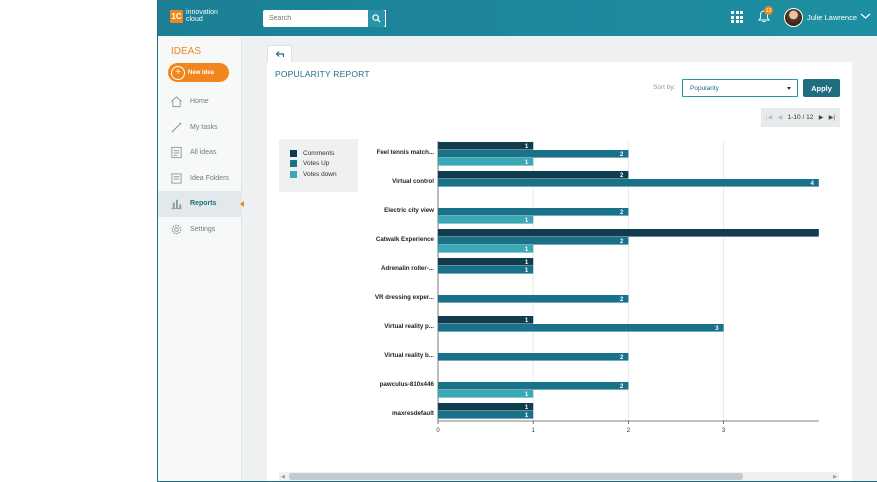  I want to click on sidebar-item-idea-folders: Idea Folders, so click(200, 179).